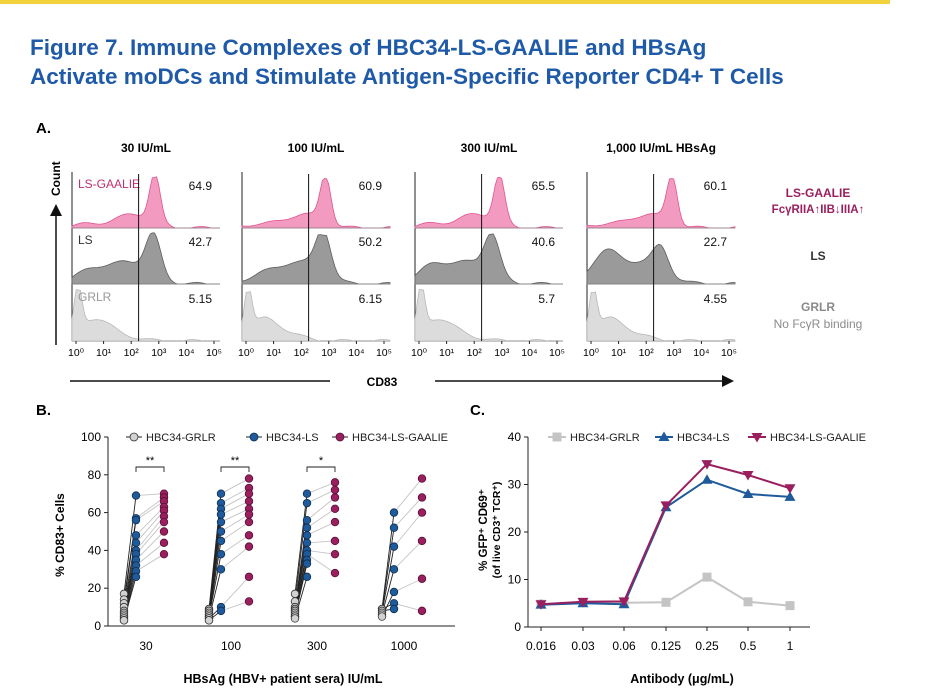 Image resolution: width=935 pixels, height=699 pixels. I want to click on panel-c-y-tick-label: 30, so click(515, 485).